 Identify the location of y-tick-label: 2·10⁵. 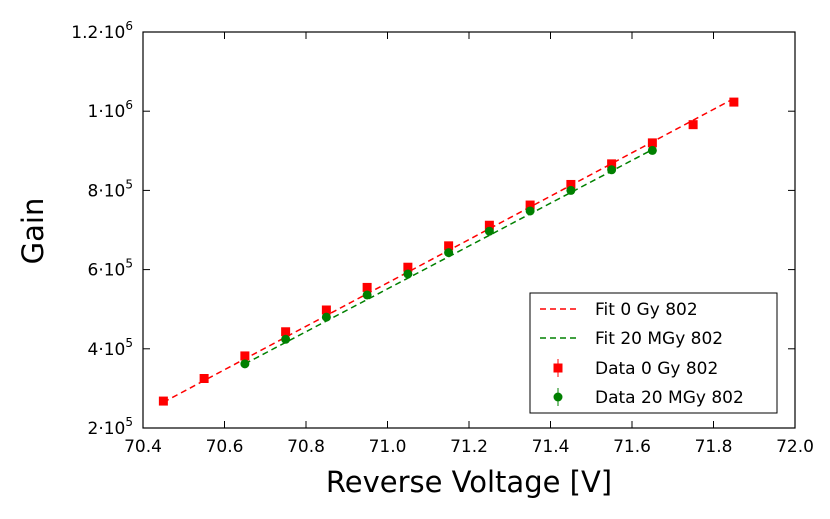
(111, 427).